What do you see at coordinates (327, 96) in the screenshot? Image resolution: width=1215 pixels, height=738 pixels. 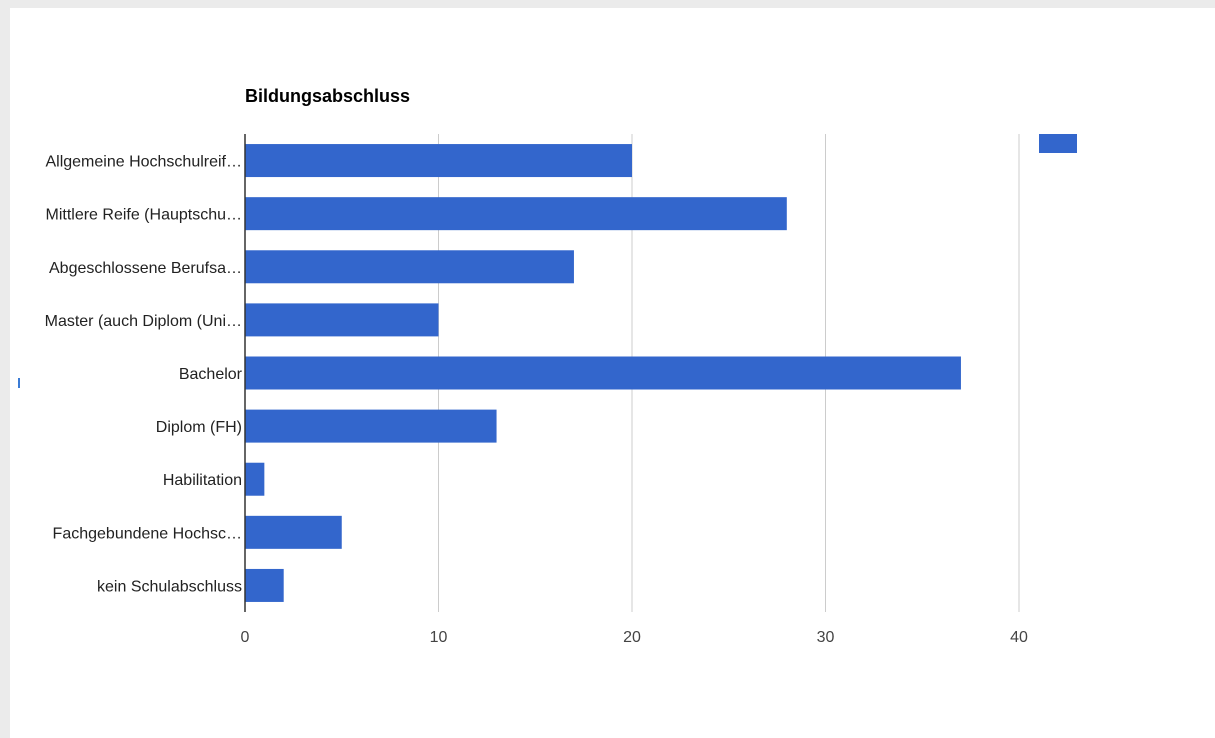 I see `chart-title: Bildungsabschluss` at bounding box center [327, 96].